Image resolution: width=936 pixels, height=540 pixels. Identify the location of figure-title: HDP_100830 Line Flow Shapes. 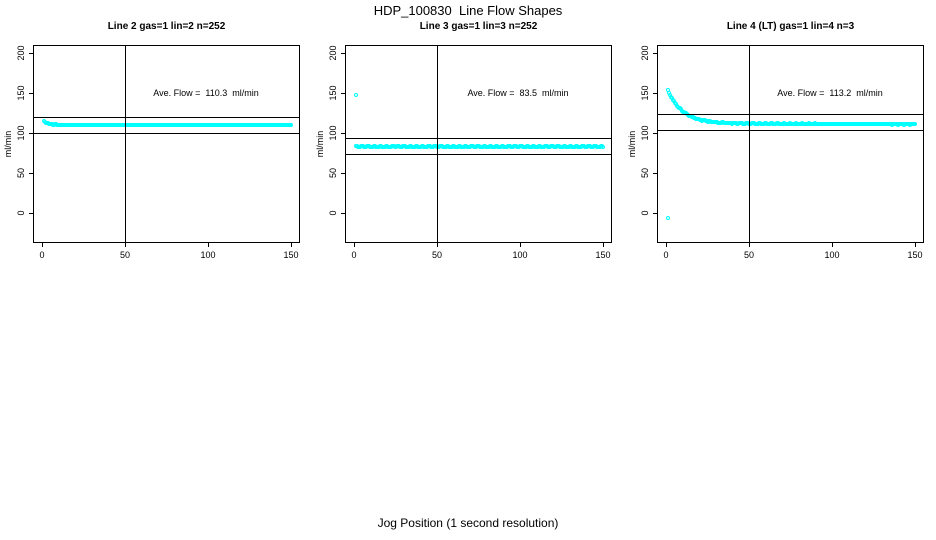
(468, 10).